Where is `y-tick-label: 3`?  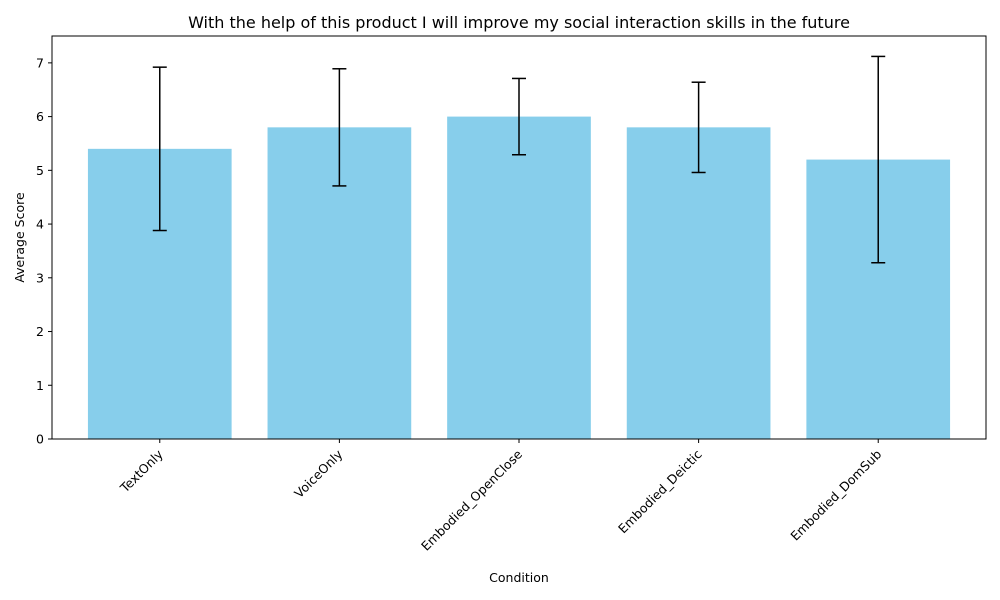 y-tick-label: 3 is located at coordinates (40, 277).